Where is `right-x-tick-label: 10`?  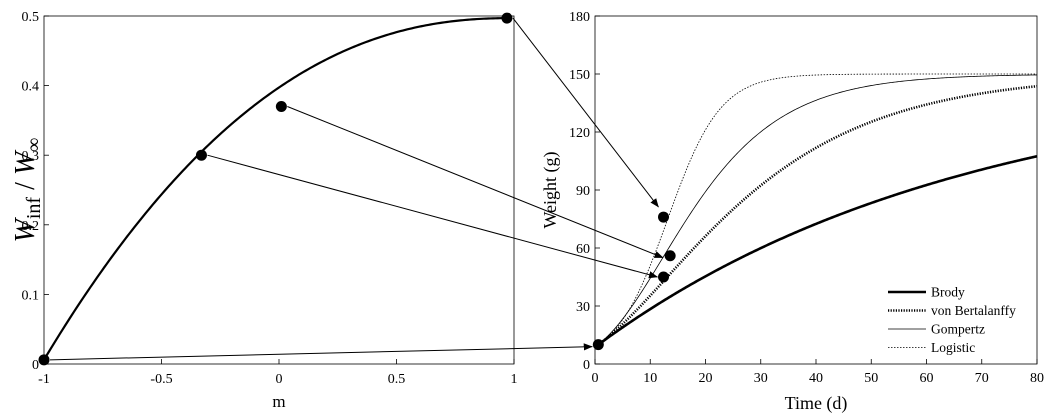
right-x-tick-label: 10 is located at coordinates (650, 378).